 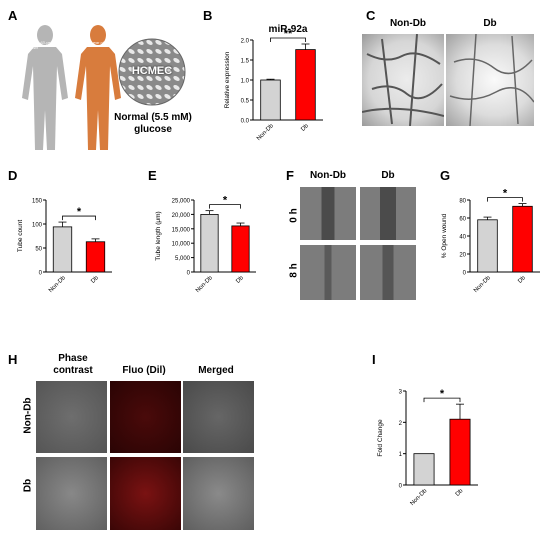 I want to click on non-diabetic-figure-icon, so click(x=45, y=87).